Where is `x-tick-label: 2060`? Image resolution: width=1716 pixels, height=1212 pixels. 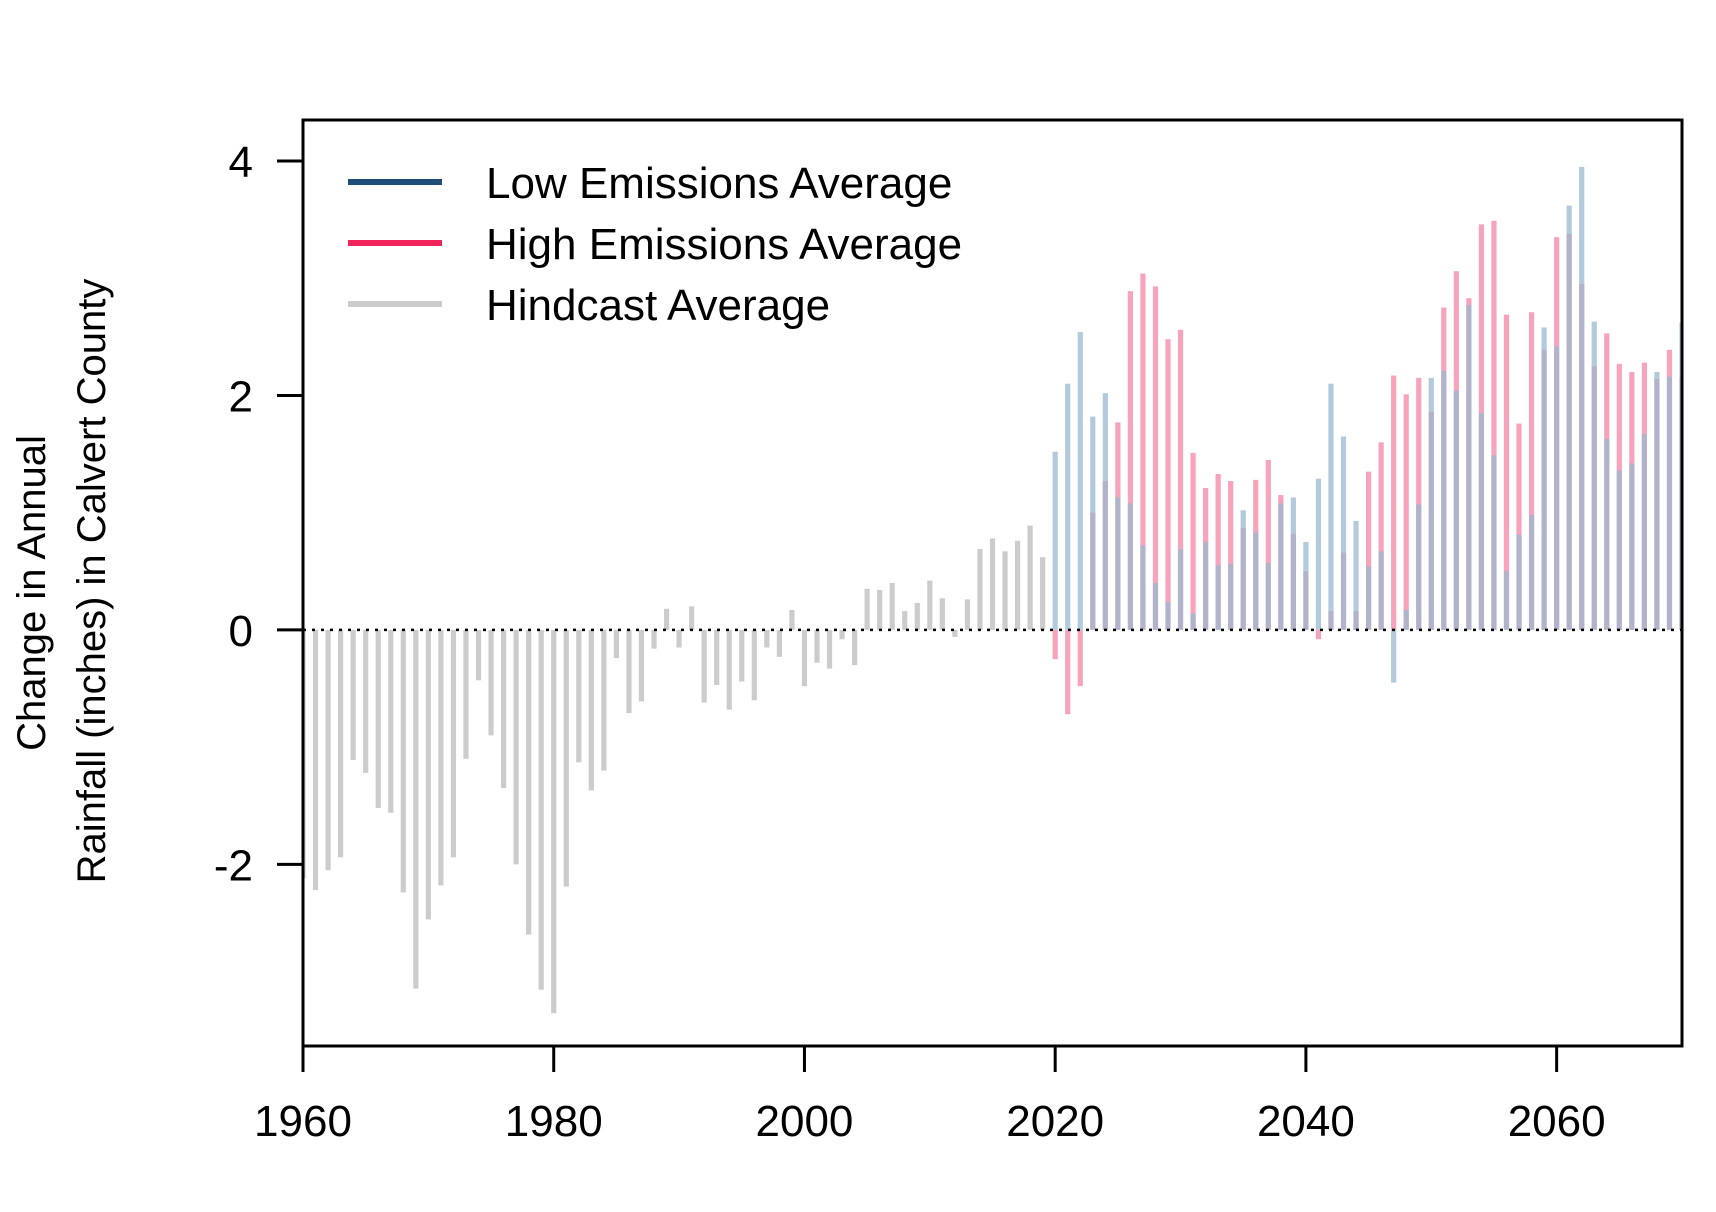 x-tick-label: 2060 is located at coordinates (1557, 1121).